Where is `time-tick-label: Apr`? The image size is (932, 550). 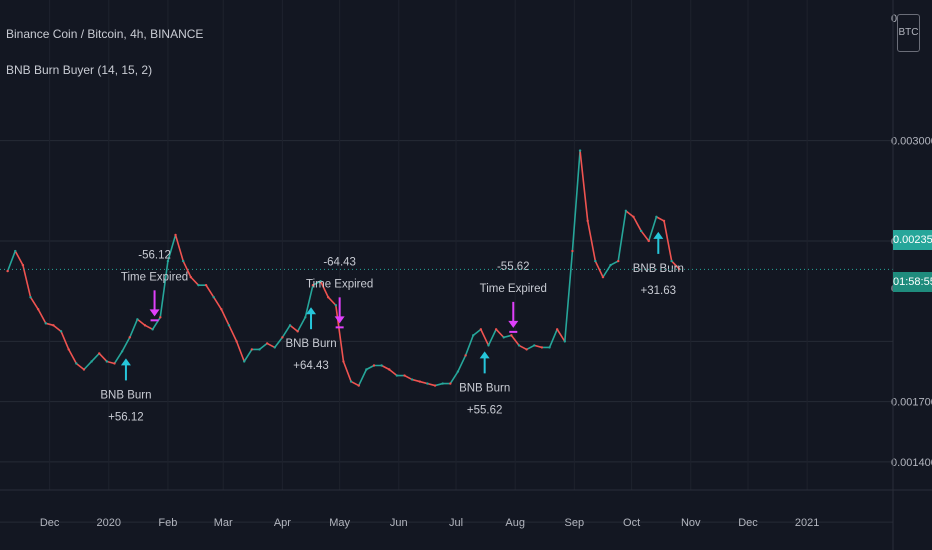
time-tick-label: Apr is located at coordinates (282, 523).